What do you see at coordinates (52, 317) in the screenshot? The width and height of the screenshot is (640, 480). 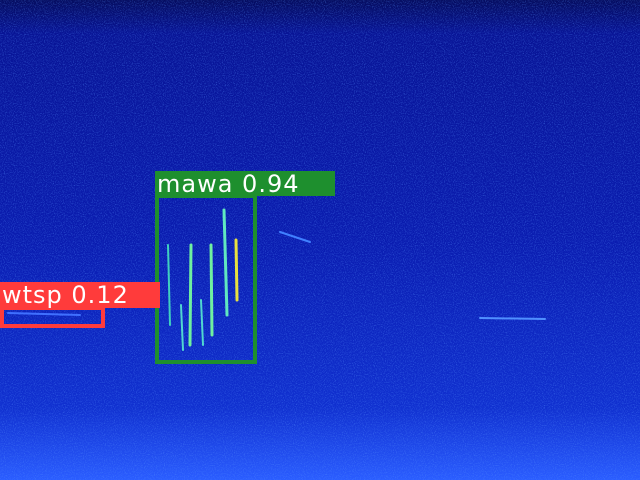 I see `detection-box-wtsp` at bounding box center [52, 317].